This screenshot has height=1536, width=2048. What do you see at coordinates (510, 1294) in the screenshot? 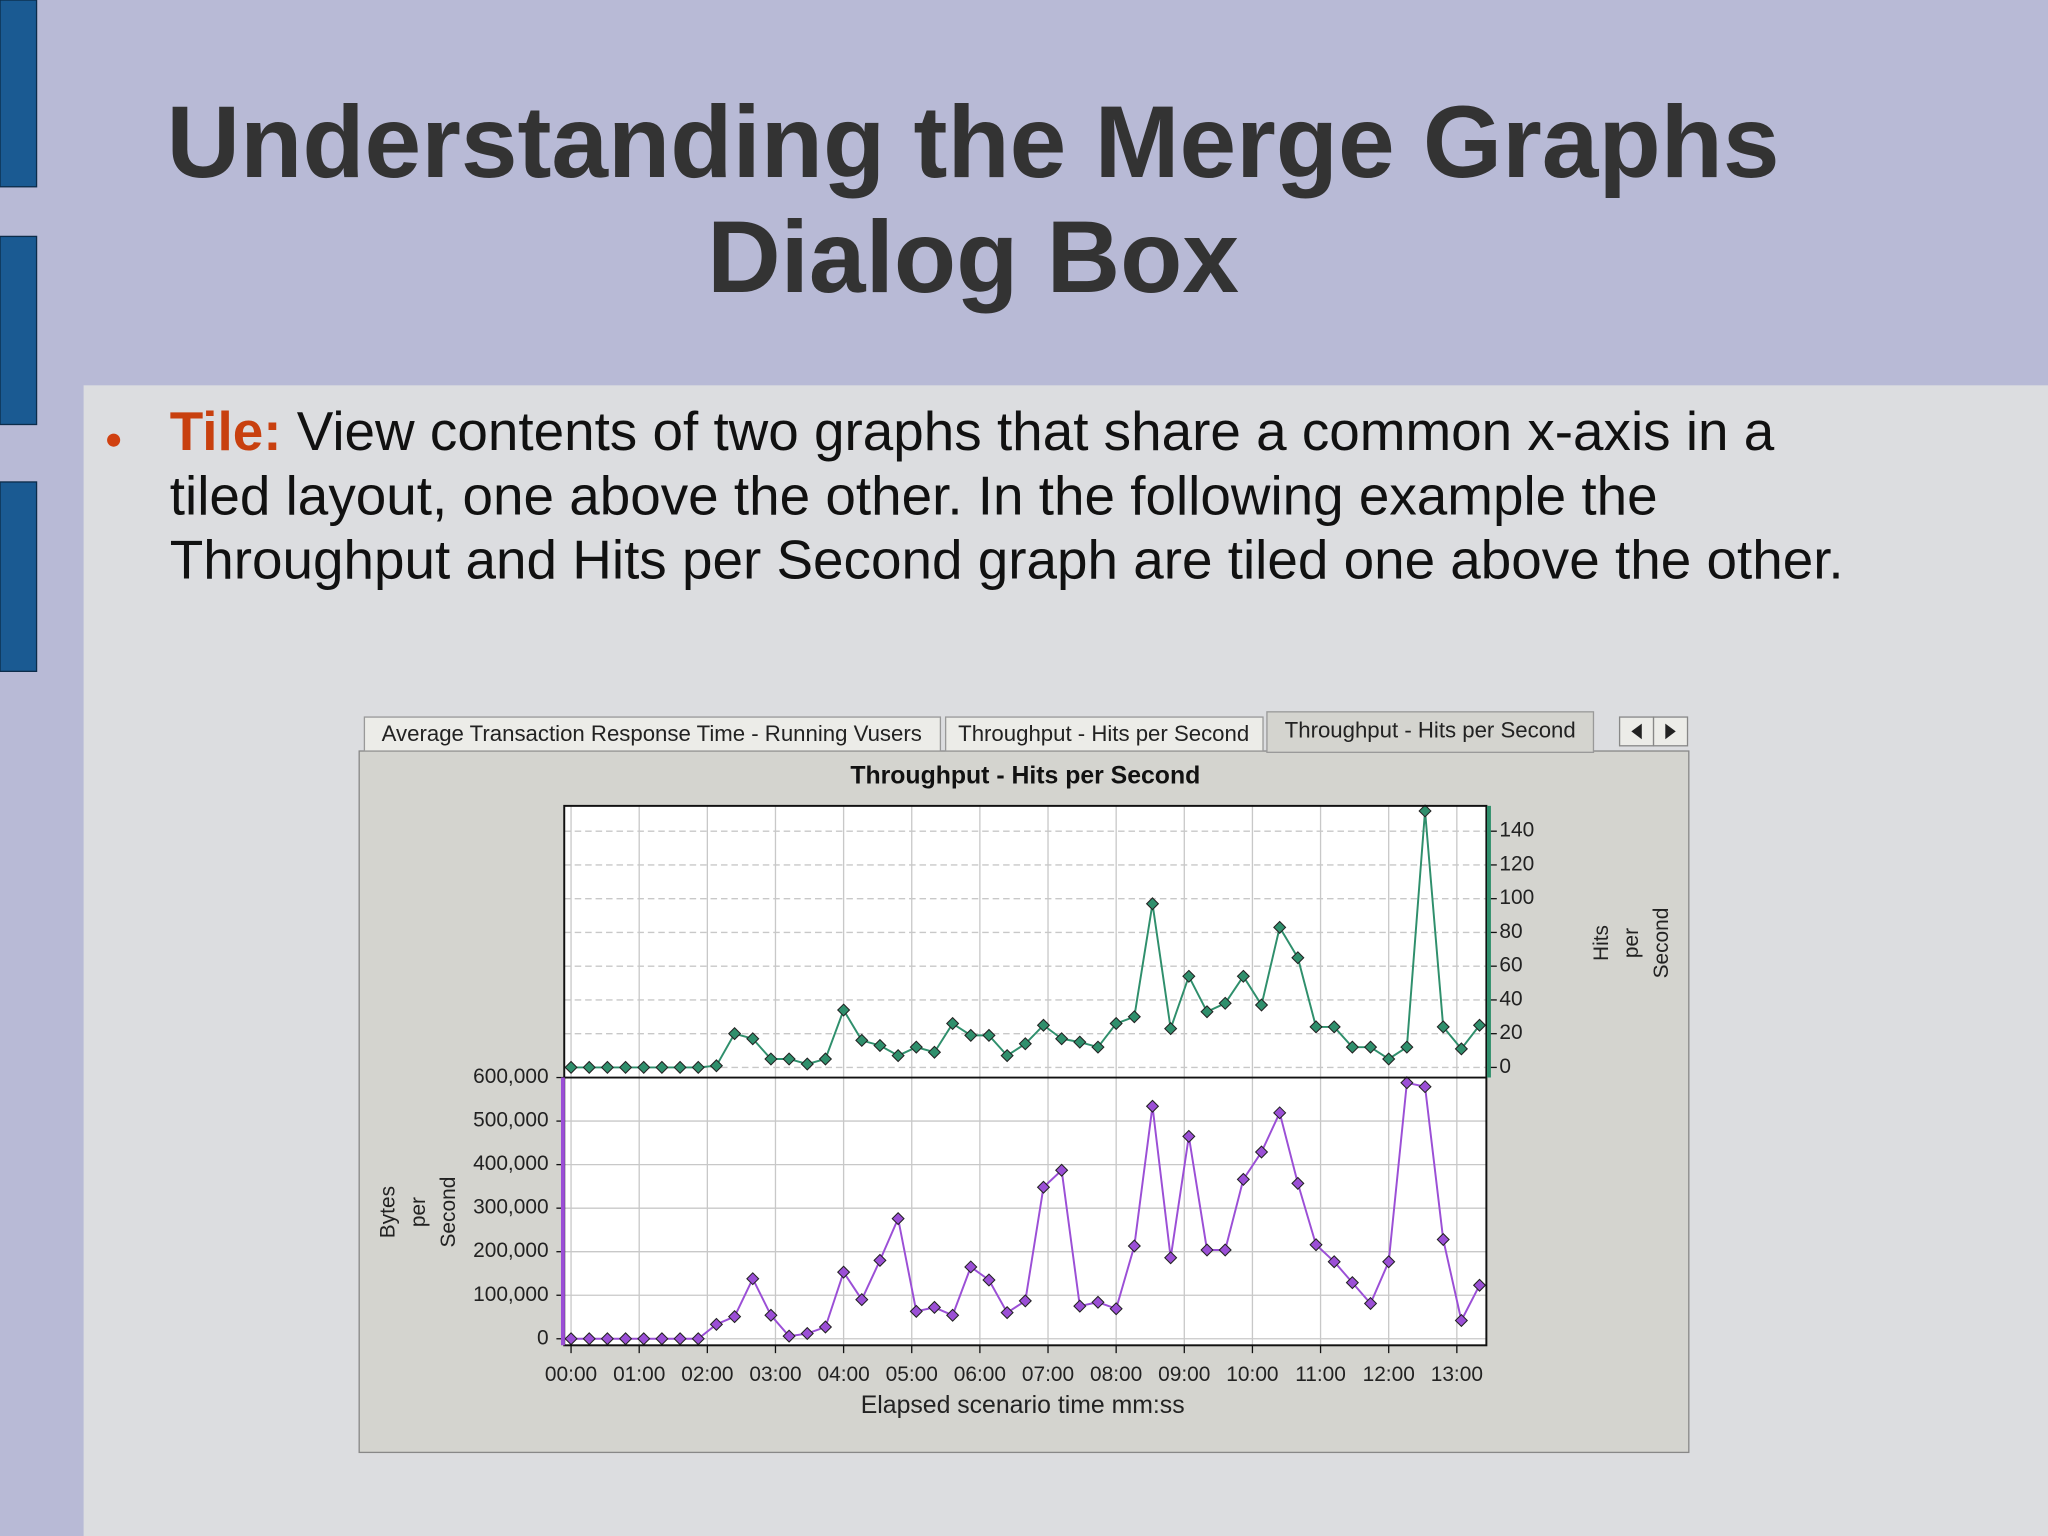
I see `y-tick-label: 100,000` at bounding box center [510, 1294].